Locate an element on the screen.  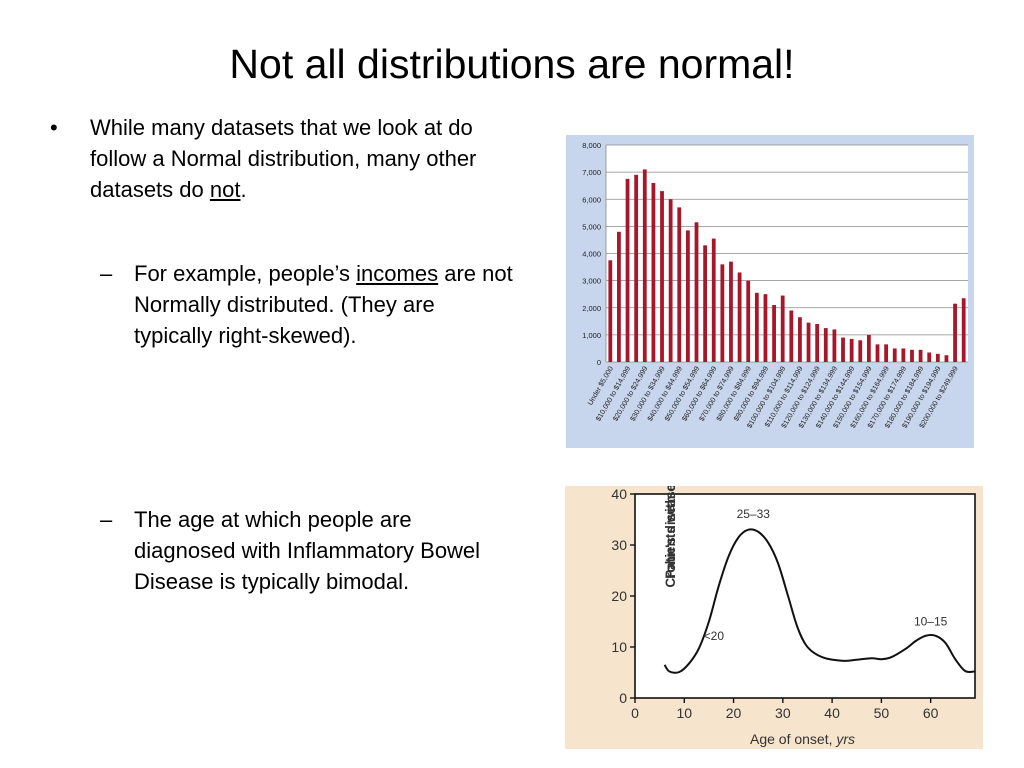
annotation-label: 25–33 is located at coordinates (754, 514).